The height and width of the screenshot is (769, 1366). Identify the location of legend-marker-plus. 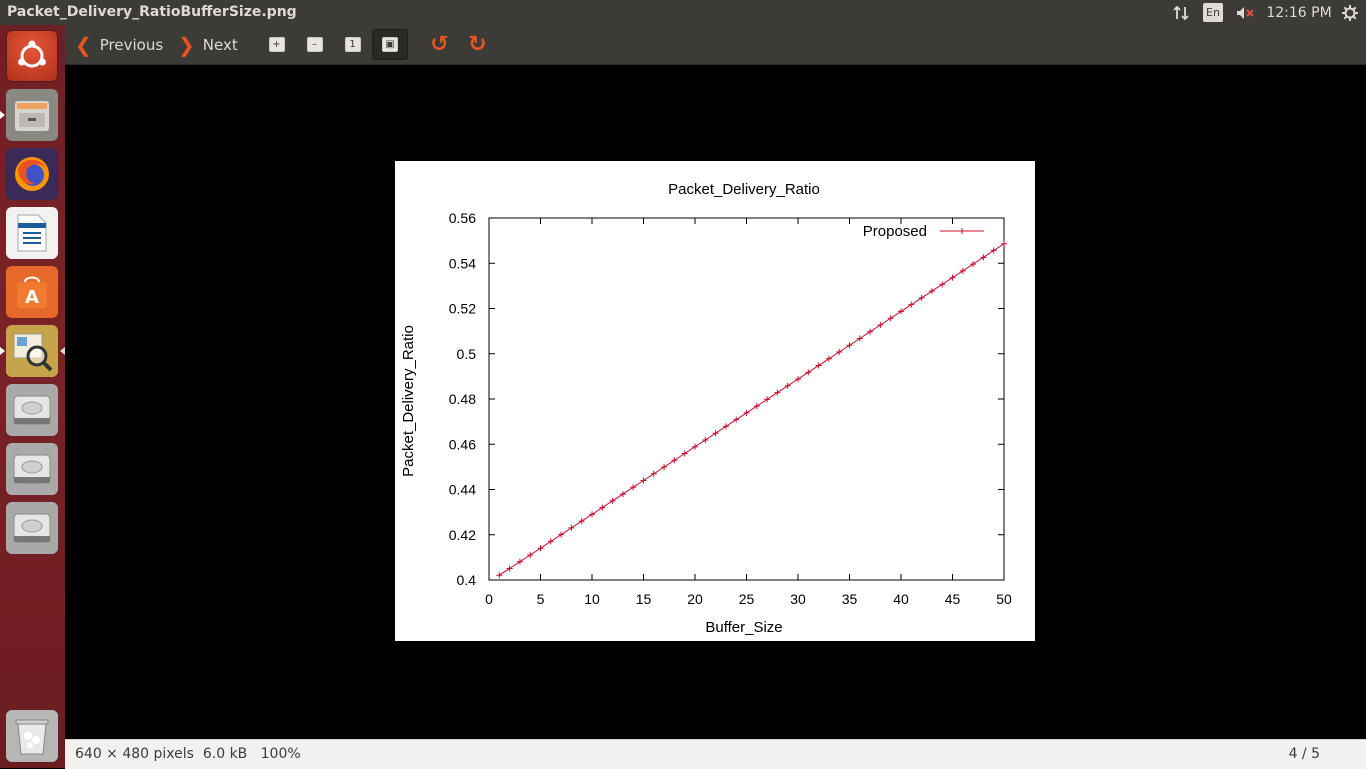
(962, 231).